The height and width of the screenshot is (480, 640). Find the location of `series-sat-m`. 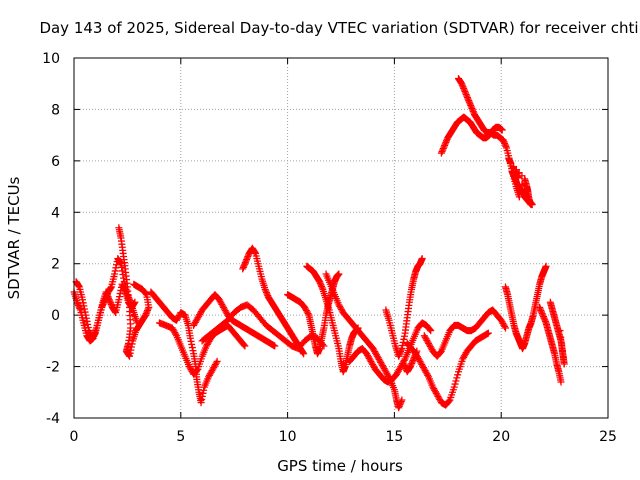

series-sat-m is located at coordinates (404, 315).